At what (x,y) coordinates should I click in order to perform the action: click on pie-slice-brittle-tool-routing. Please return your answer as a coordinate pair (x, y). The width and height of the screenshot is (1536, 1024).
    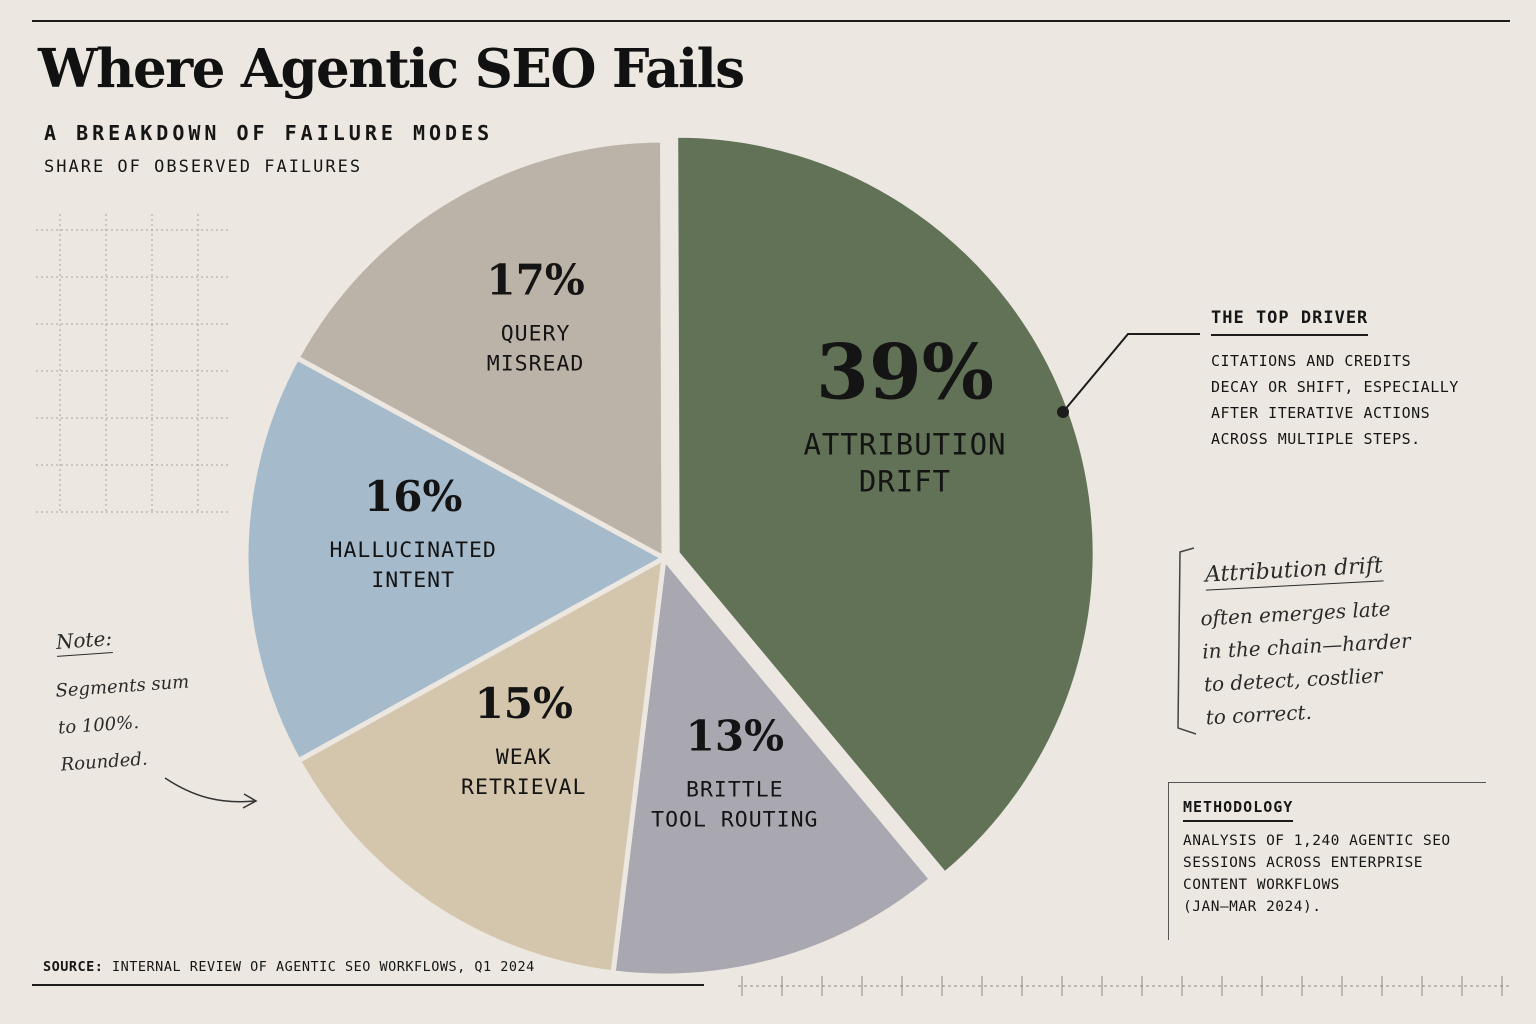
    Looking at the image, I should click on (772, 767).